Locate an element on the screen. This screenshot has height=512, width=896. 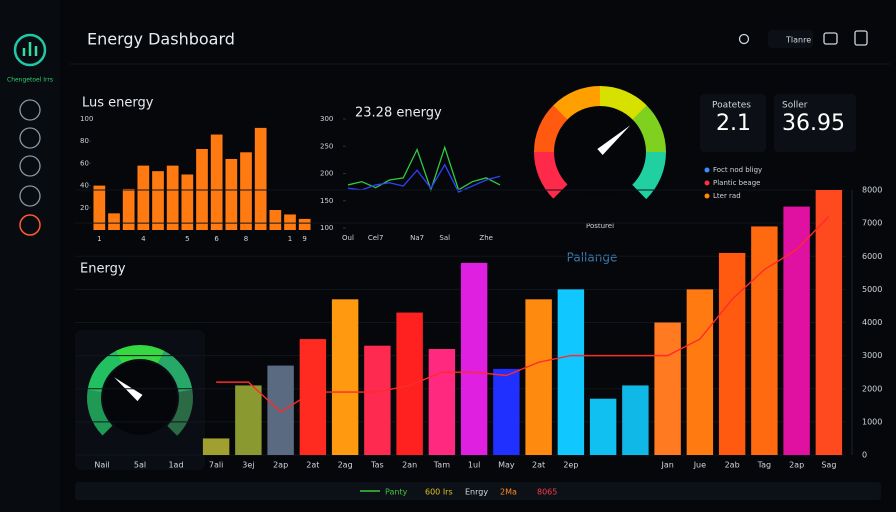
line-series is located at coordinates (424, 168).